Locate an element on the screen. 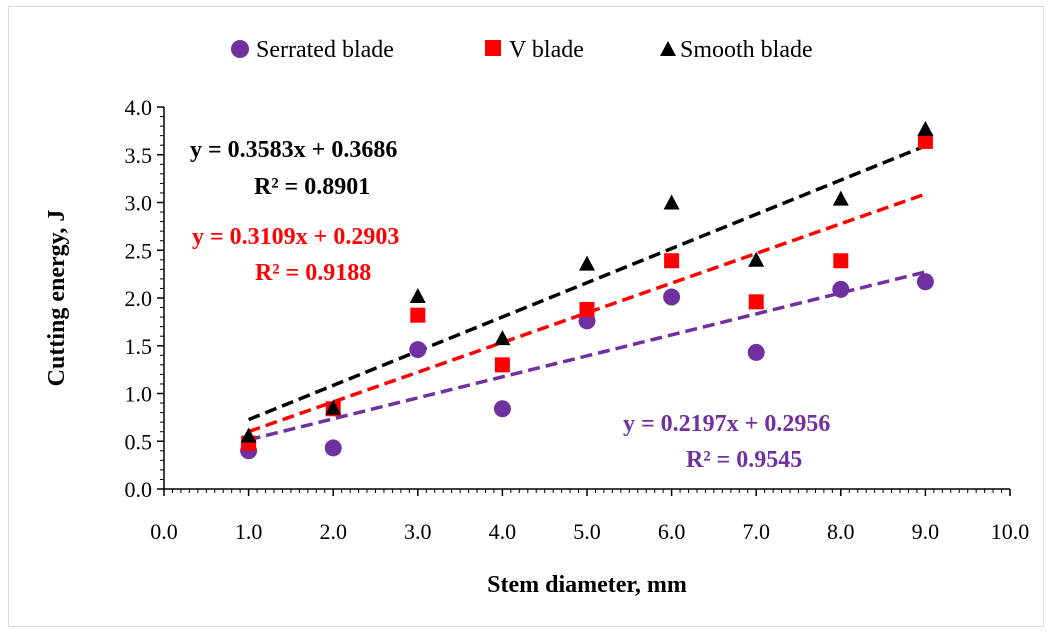 This screenshot has height=635, width=1054. x-axis-title: Stem diameter, mm is located at coordinates (587, 585).